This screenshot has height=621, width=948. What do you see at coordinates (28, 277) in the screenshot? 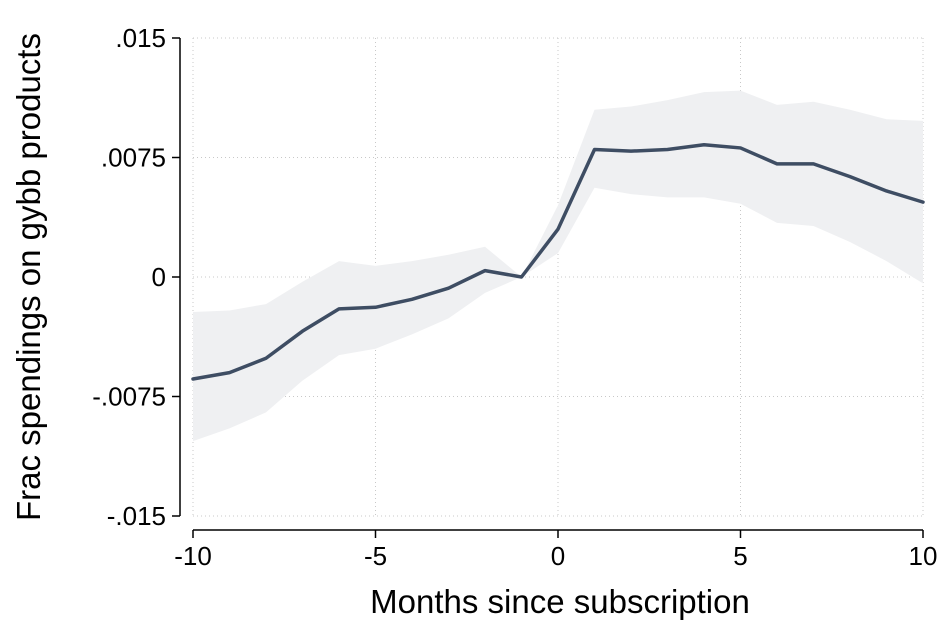
I see `y-axis-title: Frac spendings on gybb products` at bounding box center [28, 277].